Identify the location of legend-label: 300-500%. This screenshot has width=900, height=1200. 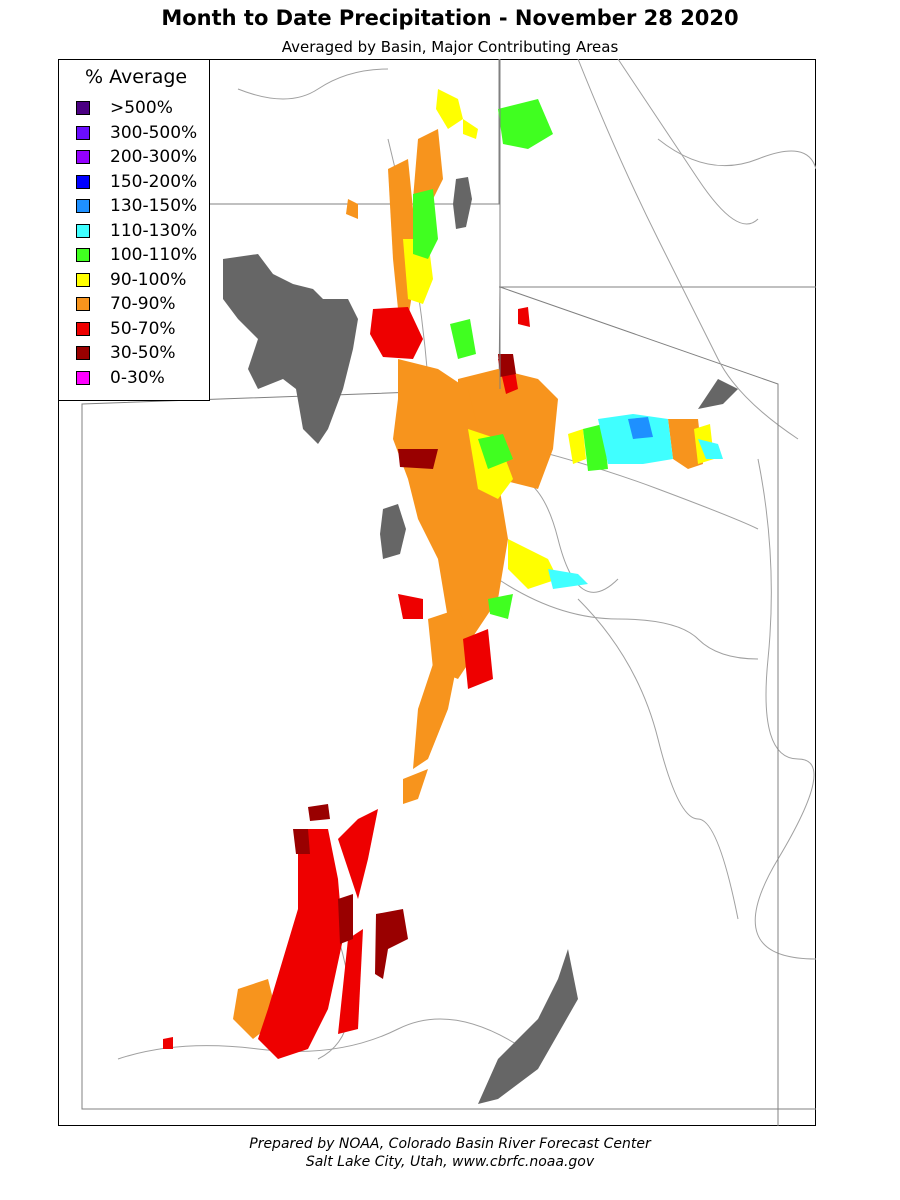
(154, 132).